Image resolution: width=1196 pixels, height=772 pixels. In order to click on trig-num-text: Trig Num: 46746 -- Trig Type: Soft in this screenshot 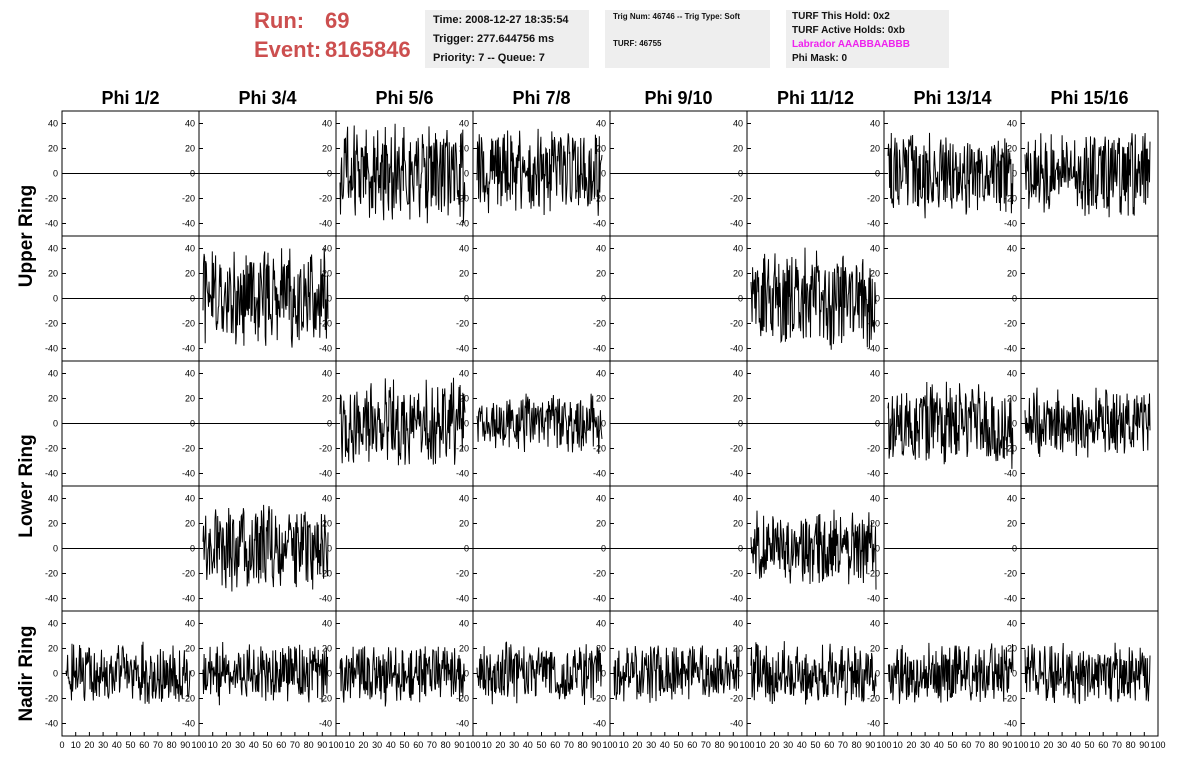, I will do `click(676, 16)`.